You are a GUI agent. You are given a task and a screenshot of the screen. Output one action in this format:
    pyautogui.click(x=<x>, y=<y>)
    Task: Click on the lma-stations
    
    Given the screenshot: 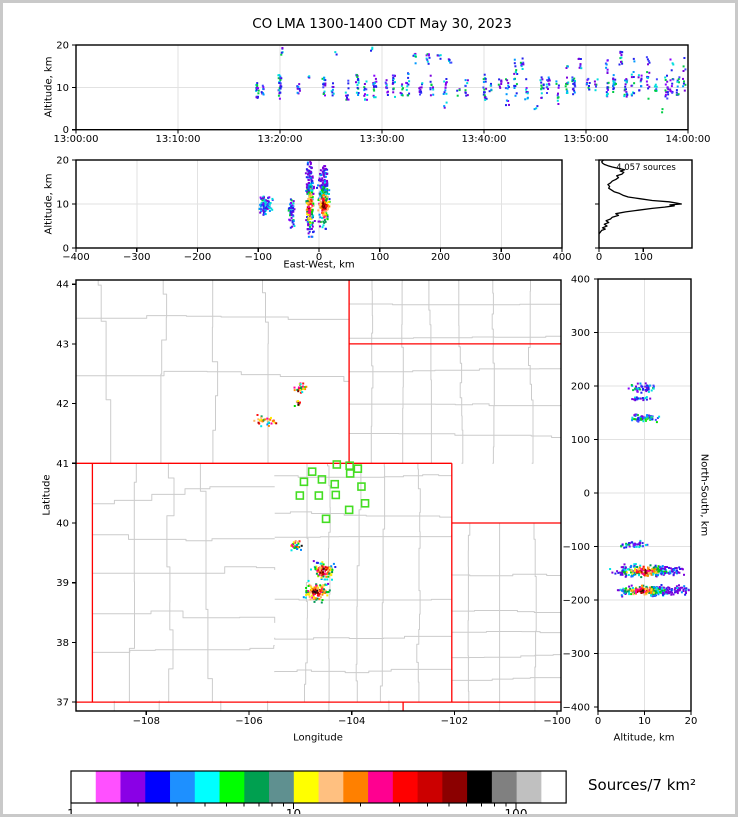 What is the action you would take?
    pyautogui.click(x=332, y=492)
    